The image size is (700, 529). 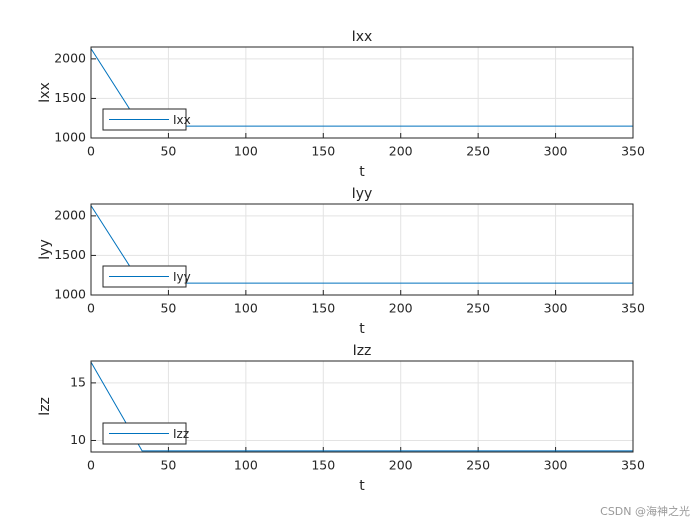 What do you see at coordinates (645, 511) in the screenshot?
I see `watermark: CSDN @海神之光` at bounding box center [645, 511].